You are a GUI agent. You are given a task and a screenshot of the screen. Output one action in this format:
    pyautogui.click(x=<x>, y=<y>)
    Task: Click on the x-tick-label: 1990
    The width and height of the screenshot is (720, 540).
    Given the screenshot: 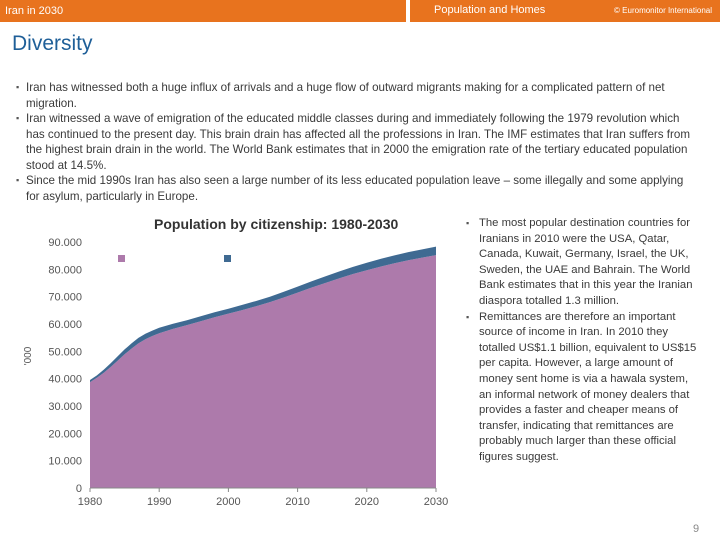 What is the action you would take?
    pyautogui.click(x=159, y=502)
    